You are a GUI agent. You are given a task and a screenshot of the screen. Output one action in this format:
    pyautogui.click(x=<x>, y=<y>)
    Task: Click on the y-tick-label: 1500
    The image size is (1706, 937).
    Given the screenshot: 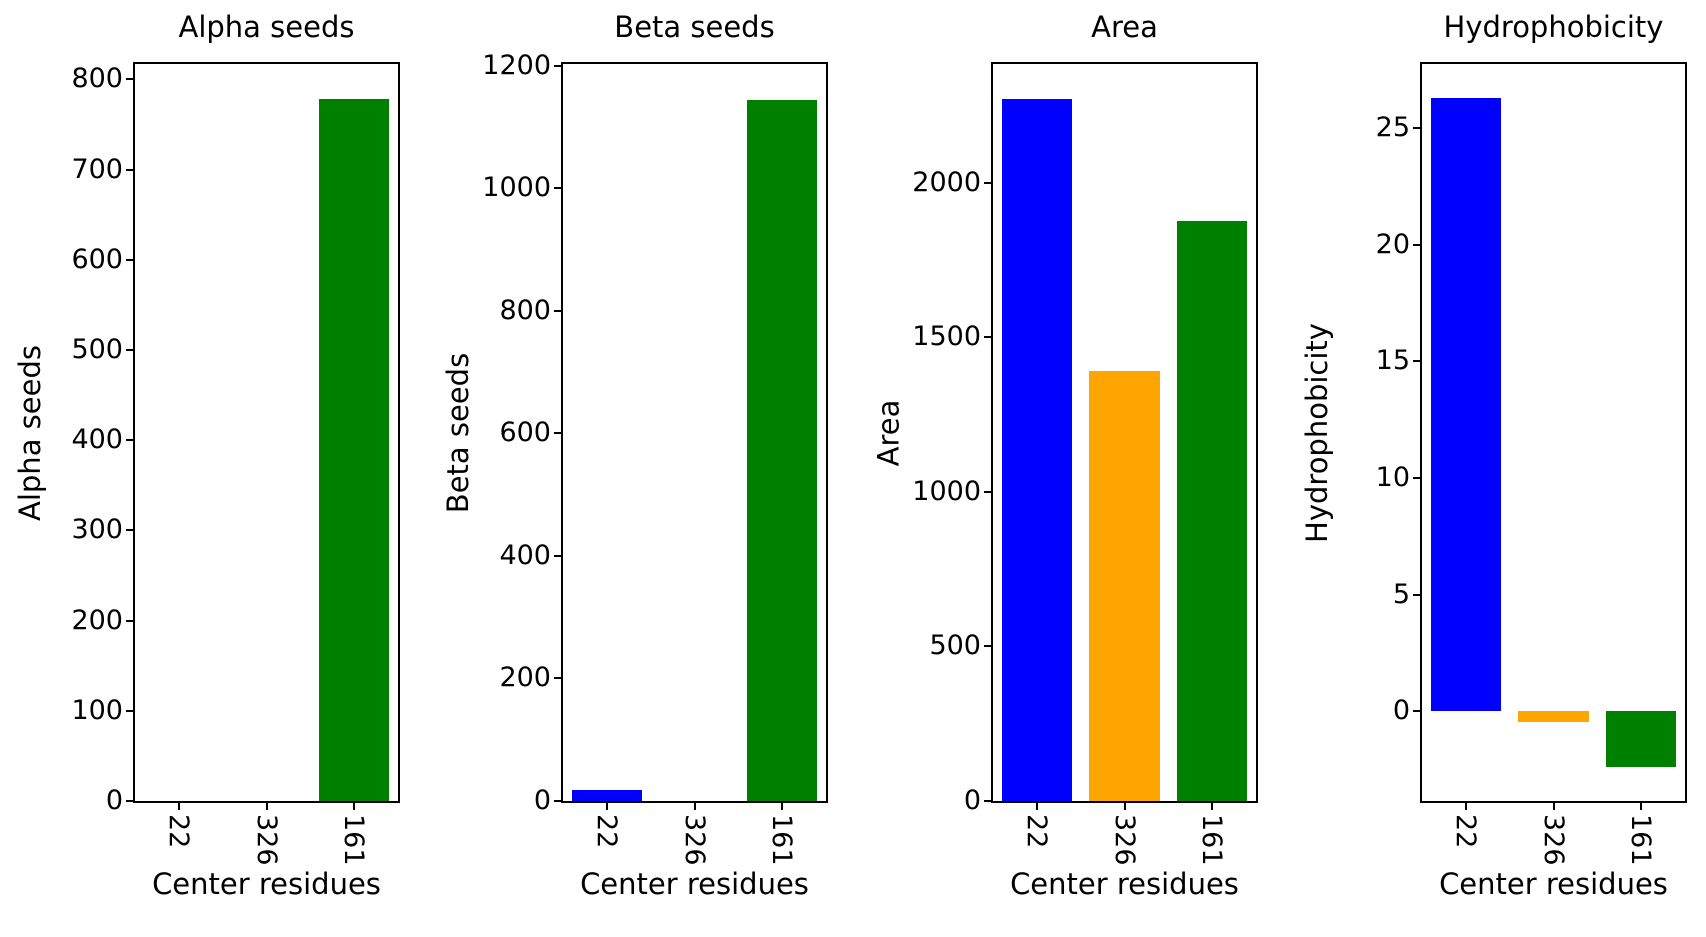 What is the action you would take?
    pyautogui.click(x=946, y=337)
    